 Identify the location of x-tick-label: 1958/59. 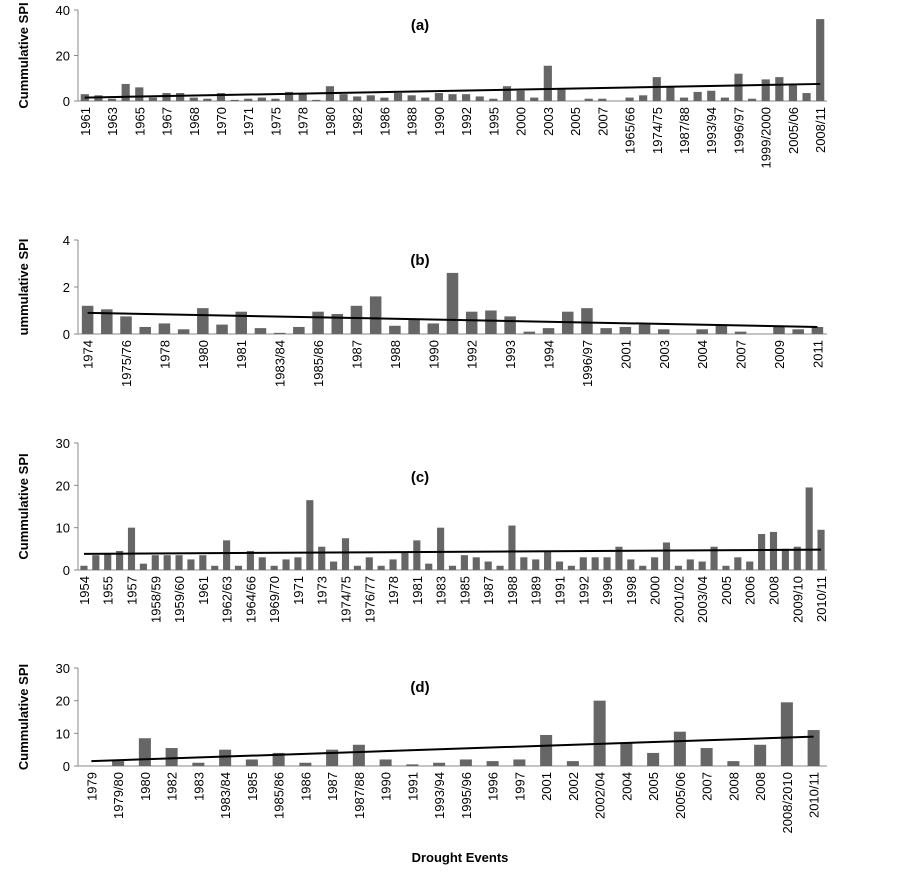
(155, 599).